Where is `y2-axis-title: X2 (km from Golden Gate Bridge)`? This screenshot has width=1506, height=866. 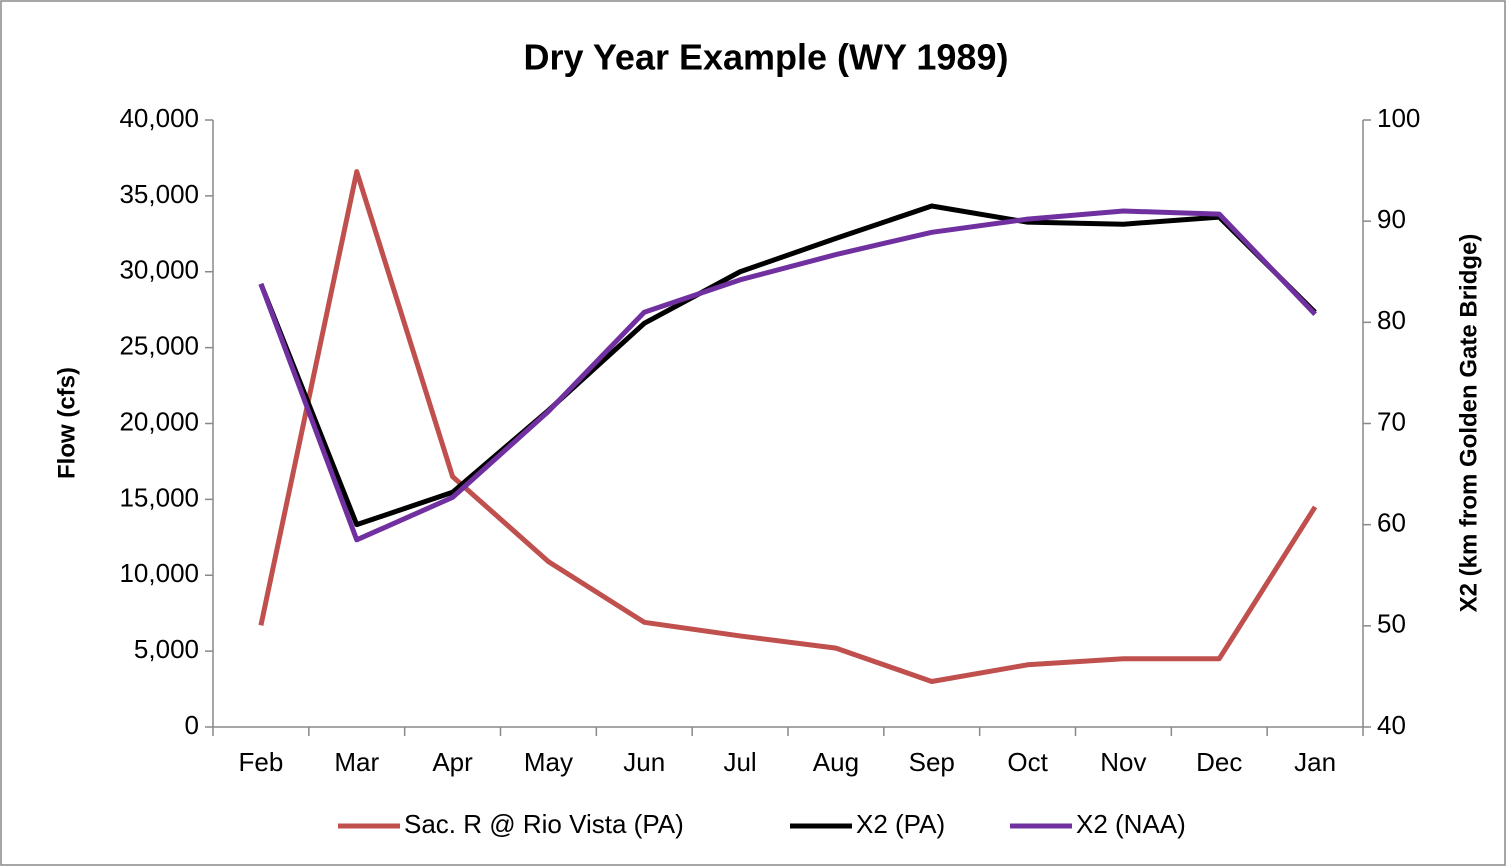
y2-axis-title: X2 (km from Golden Gate Bridge) is located at coordinates (1468, 423).